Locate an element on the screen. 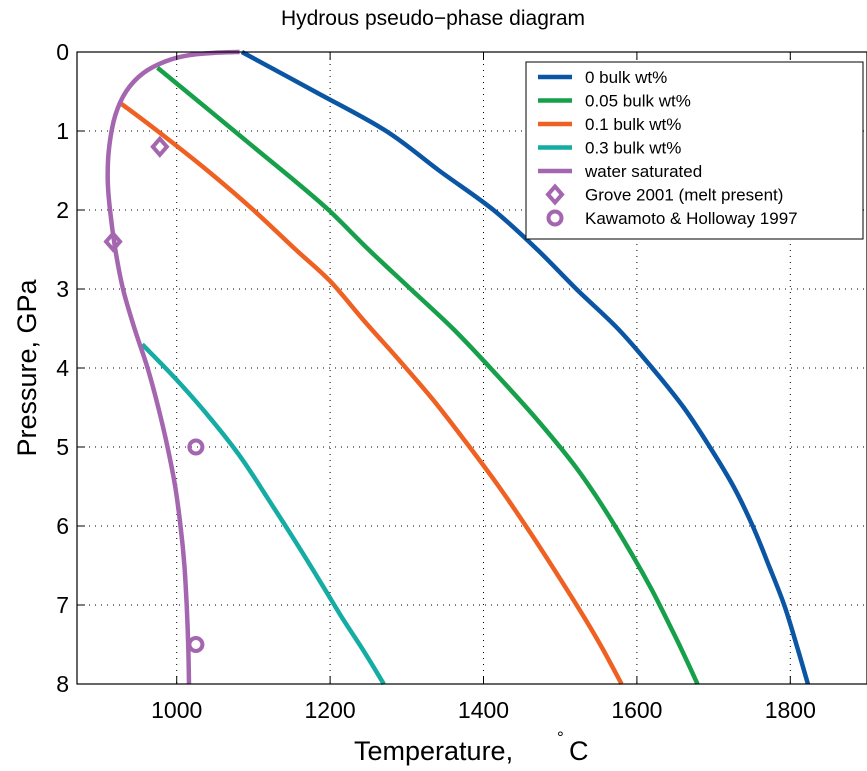 This screenshot has width=867, height=771. x-tick-label: 1200 is located at coordinates (330, 710).